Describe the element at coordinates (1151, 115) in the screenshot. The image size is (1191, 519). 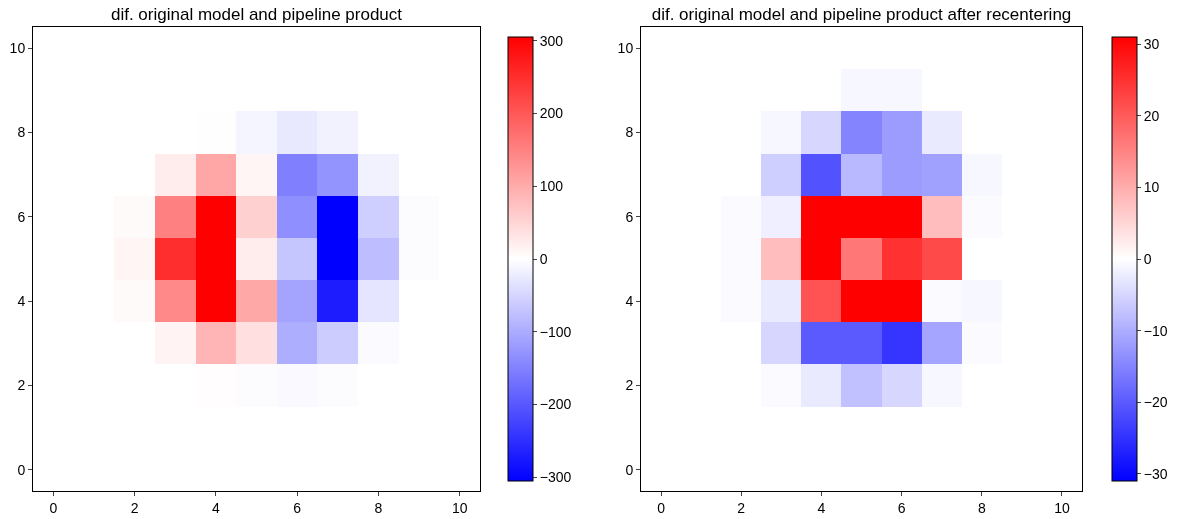
I see `color-bar-label: 20` at that location.